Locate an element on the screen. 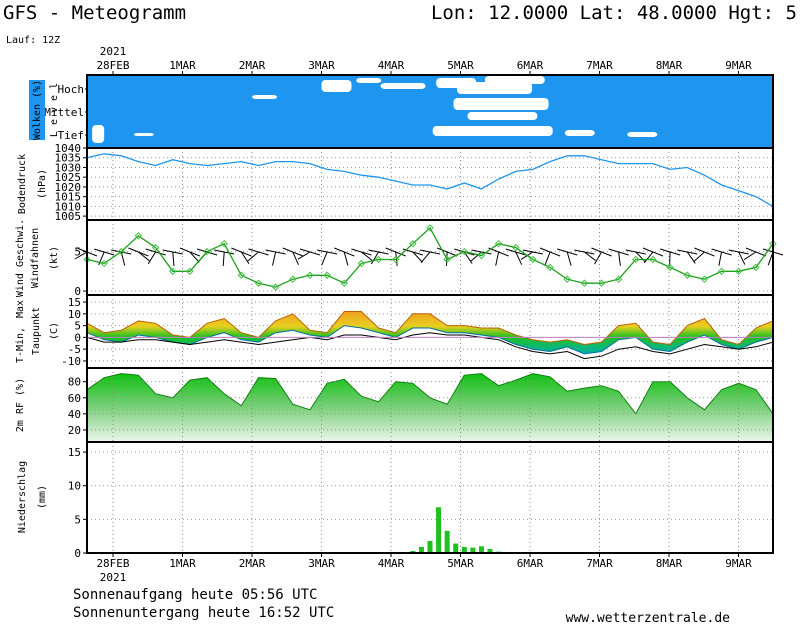  wind-speed-line is located at coordinates (430, 257).